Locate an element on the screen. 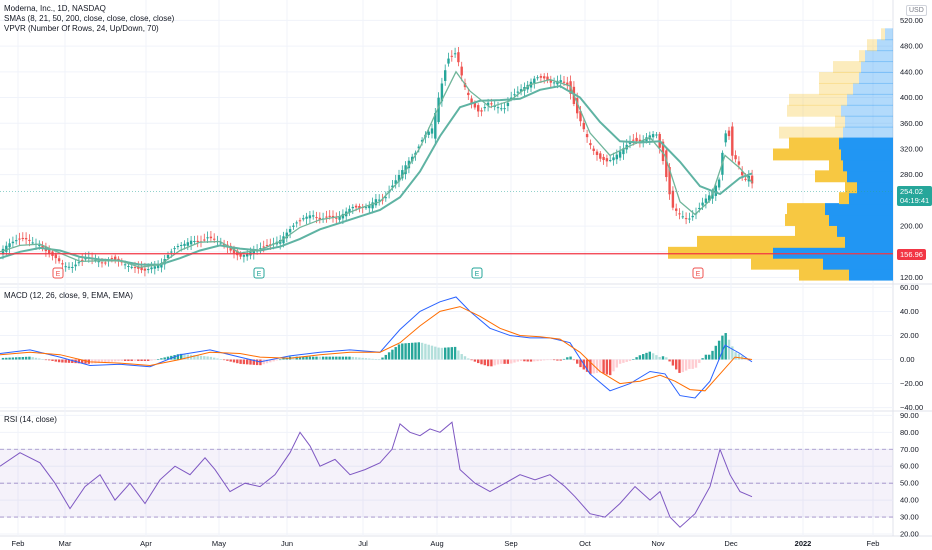 Image resolution: width=932 pixels, height=550 pixels. vpvr-indicator-label: VPVR (Number Of Rows, 24, Up/Down, 70) is located at coordinates (81, 28).